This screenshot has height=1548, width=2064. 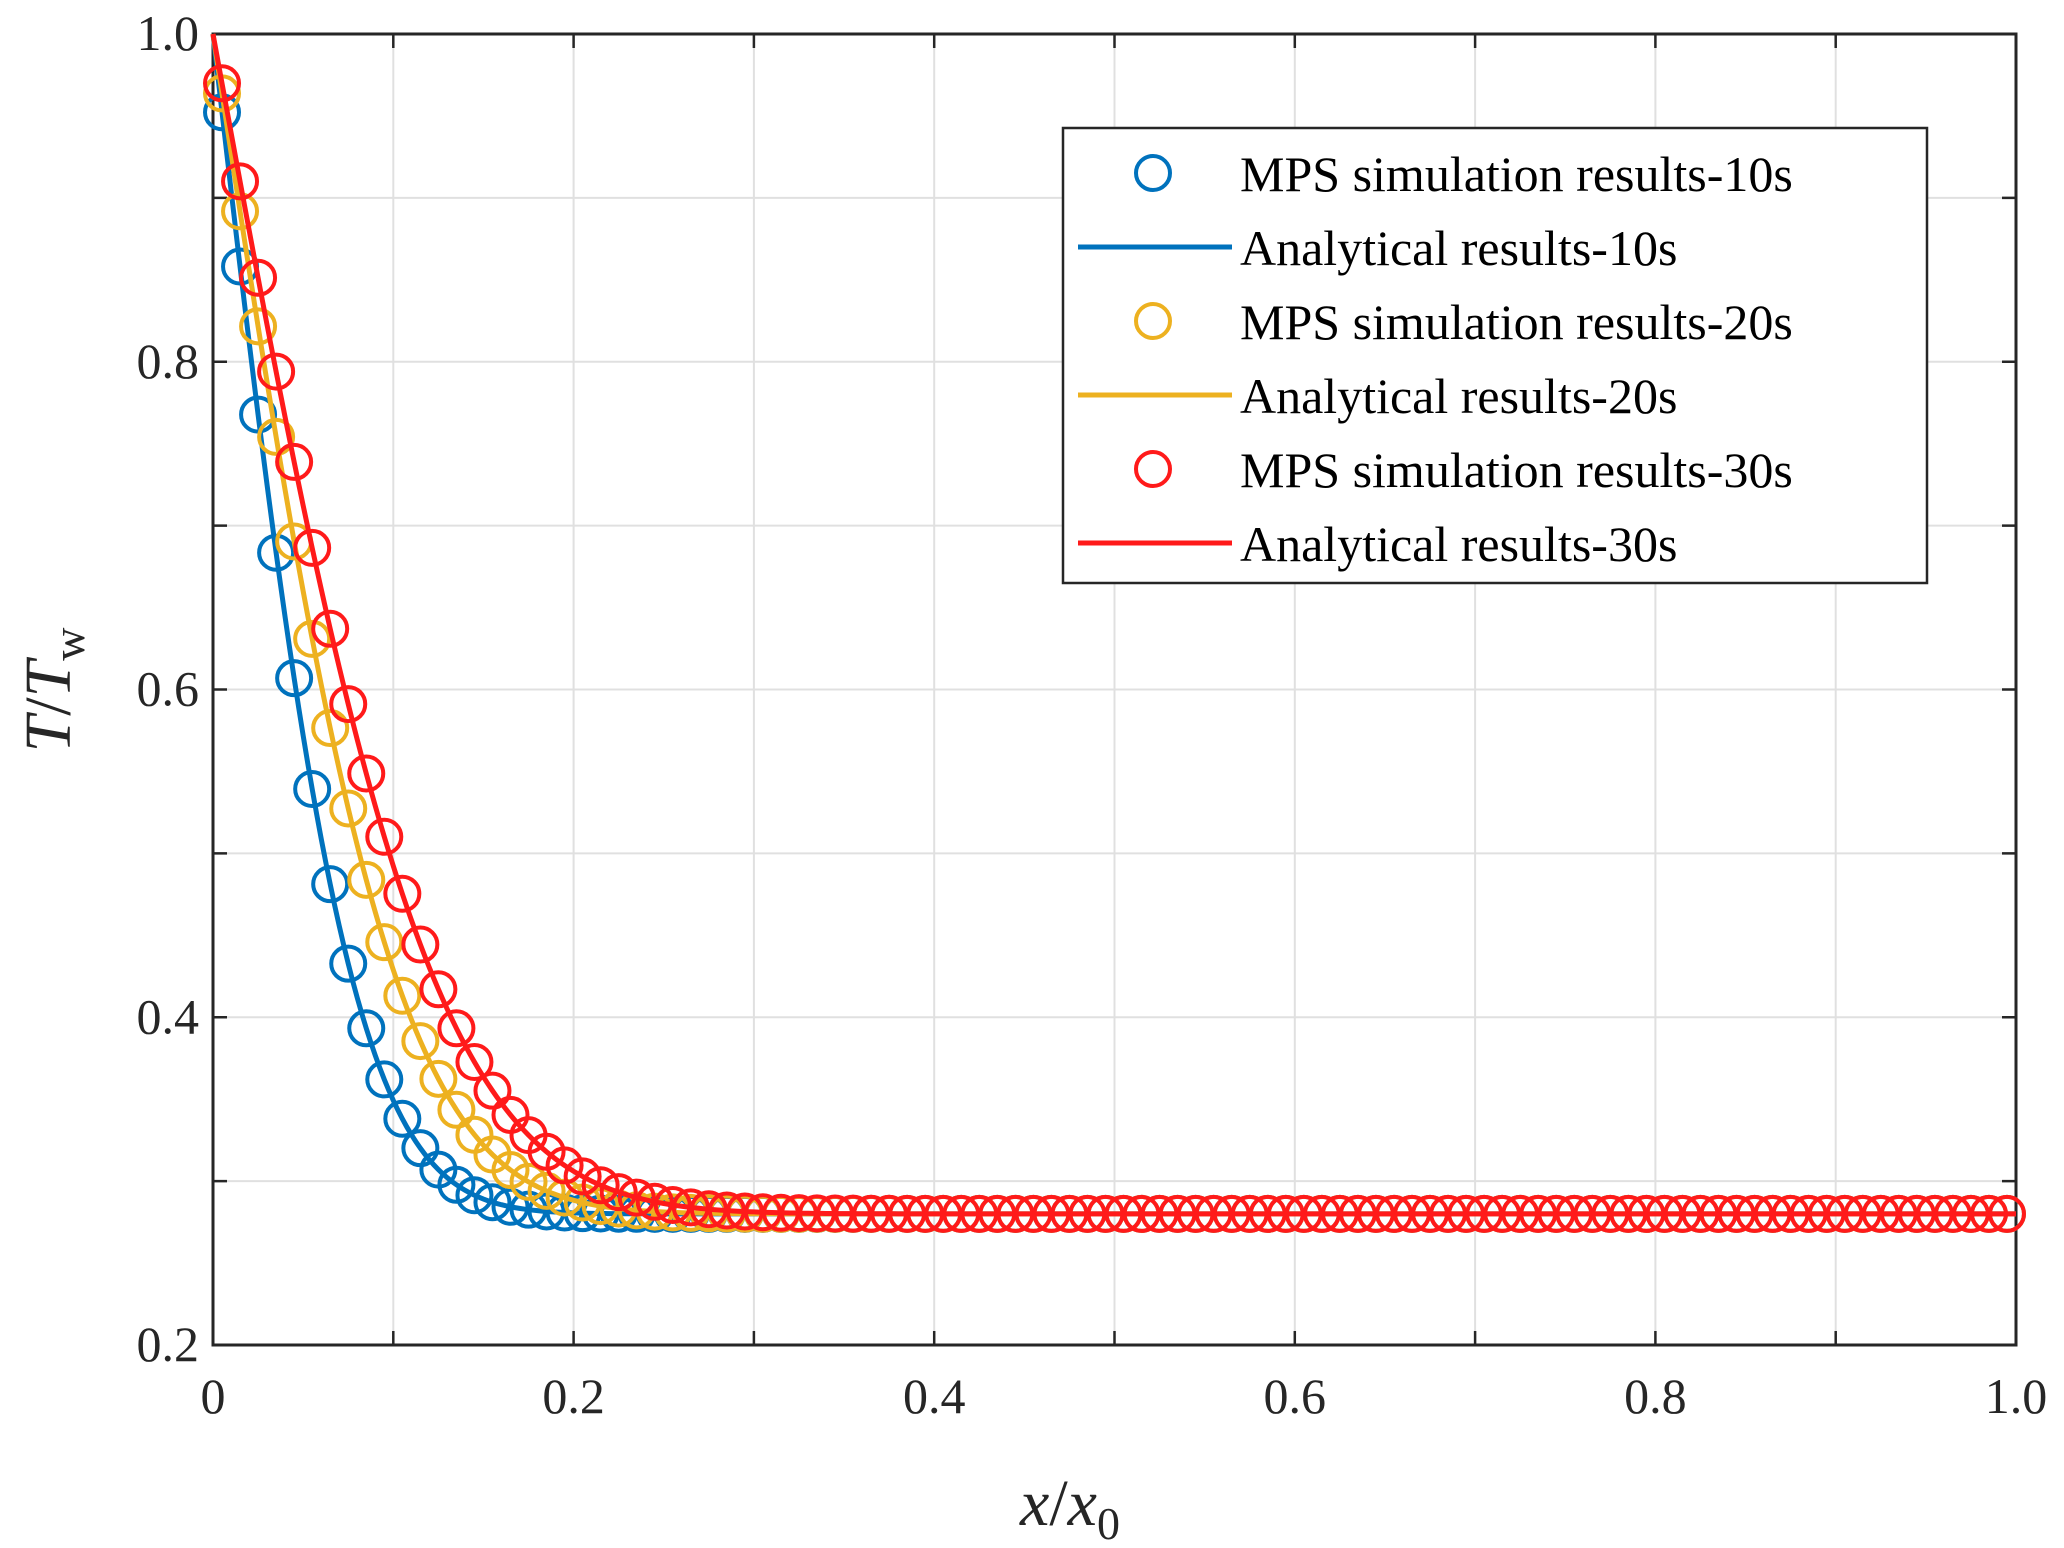 What do you see at coordinates (48, 676) in the screenshot?
I see `y-axis-label-denom: T` at bounding box center [48, 676].